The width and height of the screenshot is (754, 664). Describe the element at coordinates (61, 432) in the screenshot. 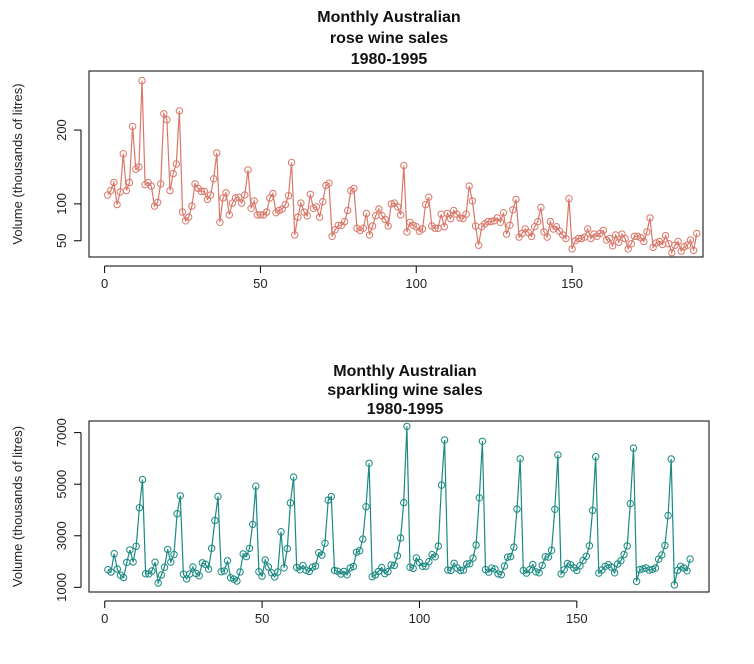

I see `sparkling-y-tick-label: 7000` at that location.